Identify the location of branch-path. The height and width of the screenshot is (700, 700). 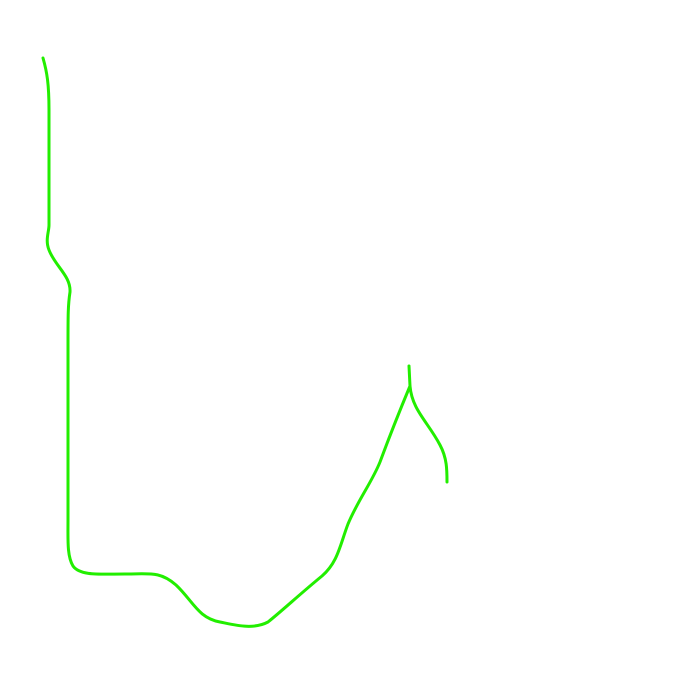
(428, 434).